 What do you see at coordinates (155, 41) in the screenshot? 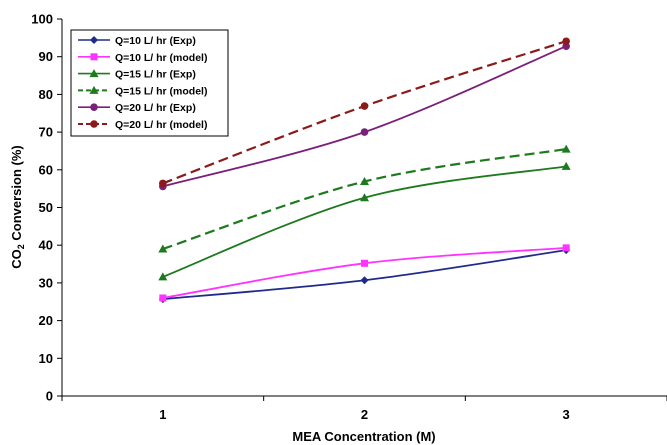
I see `legend-entry: Q=10 L/ hr (Exp)` at bounding box center [155, 41].